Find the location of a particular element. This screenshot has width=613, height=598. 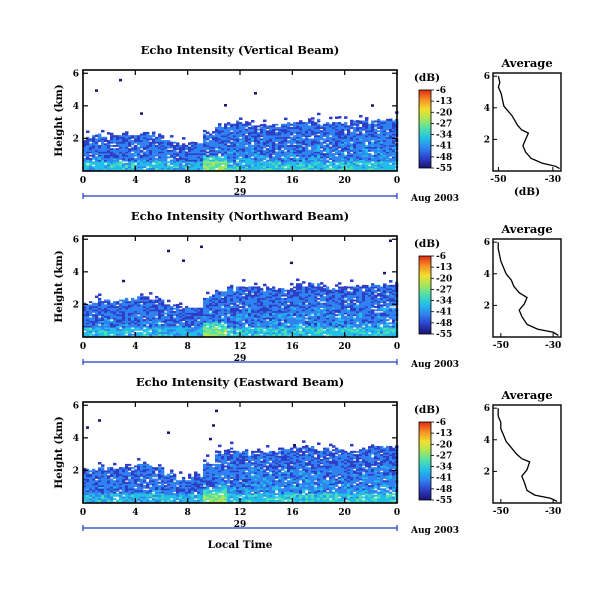

profile-frame is located at coordinates (527, 122).